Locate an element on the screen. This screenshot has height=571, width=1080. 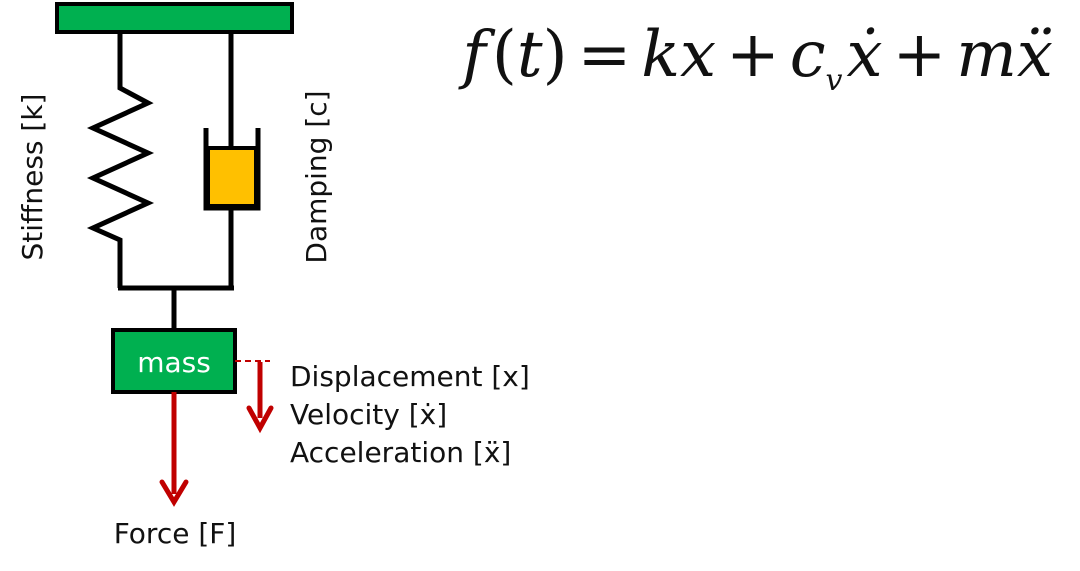
eq-term-c-sub: v is located at coordinates (834, 80).